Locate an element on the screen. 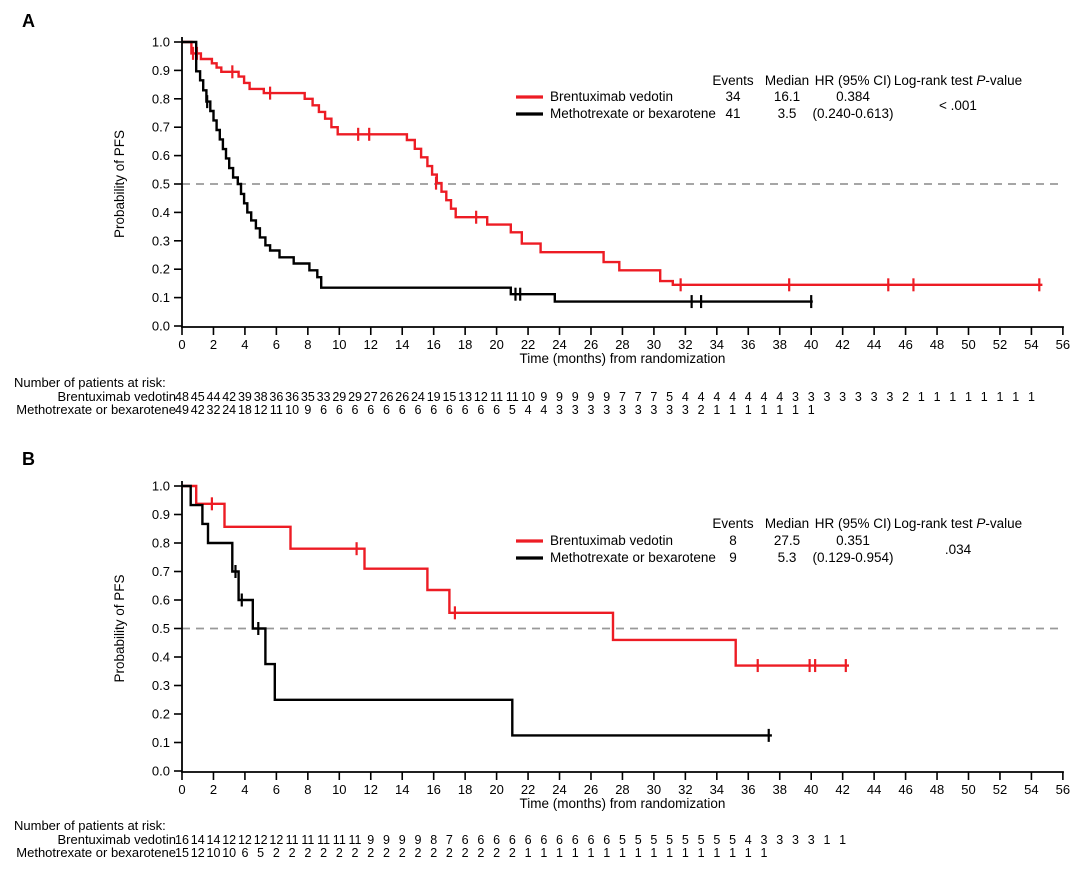  panel-label: A is located at coordinates (28, 21).